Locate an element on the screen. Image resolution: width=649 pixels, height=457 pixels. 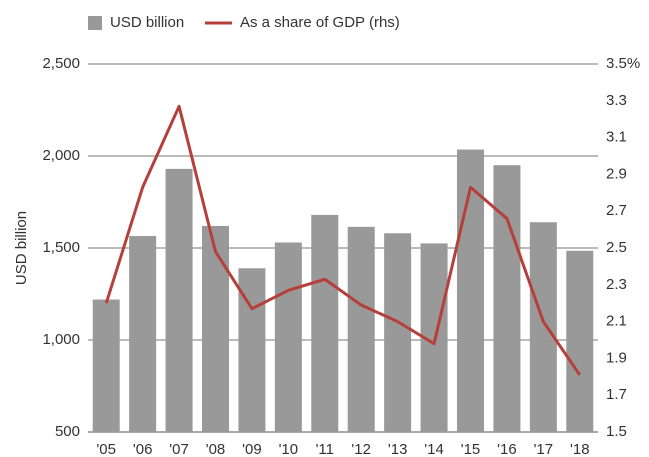
y2-tick-label: 2.9 is located at coordinates (616, 173).